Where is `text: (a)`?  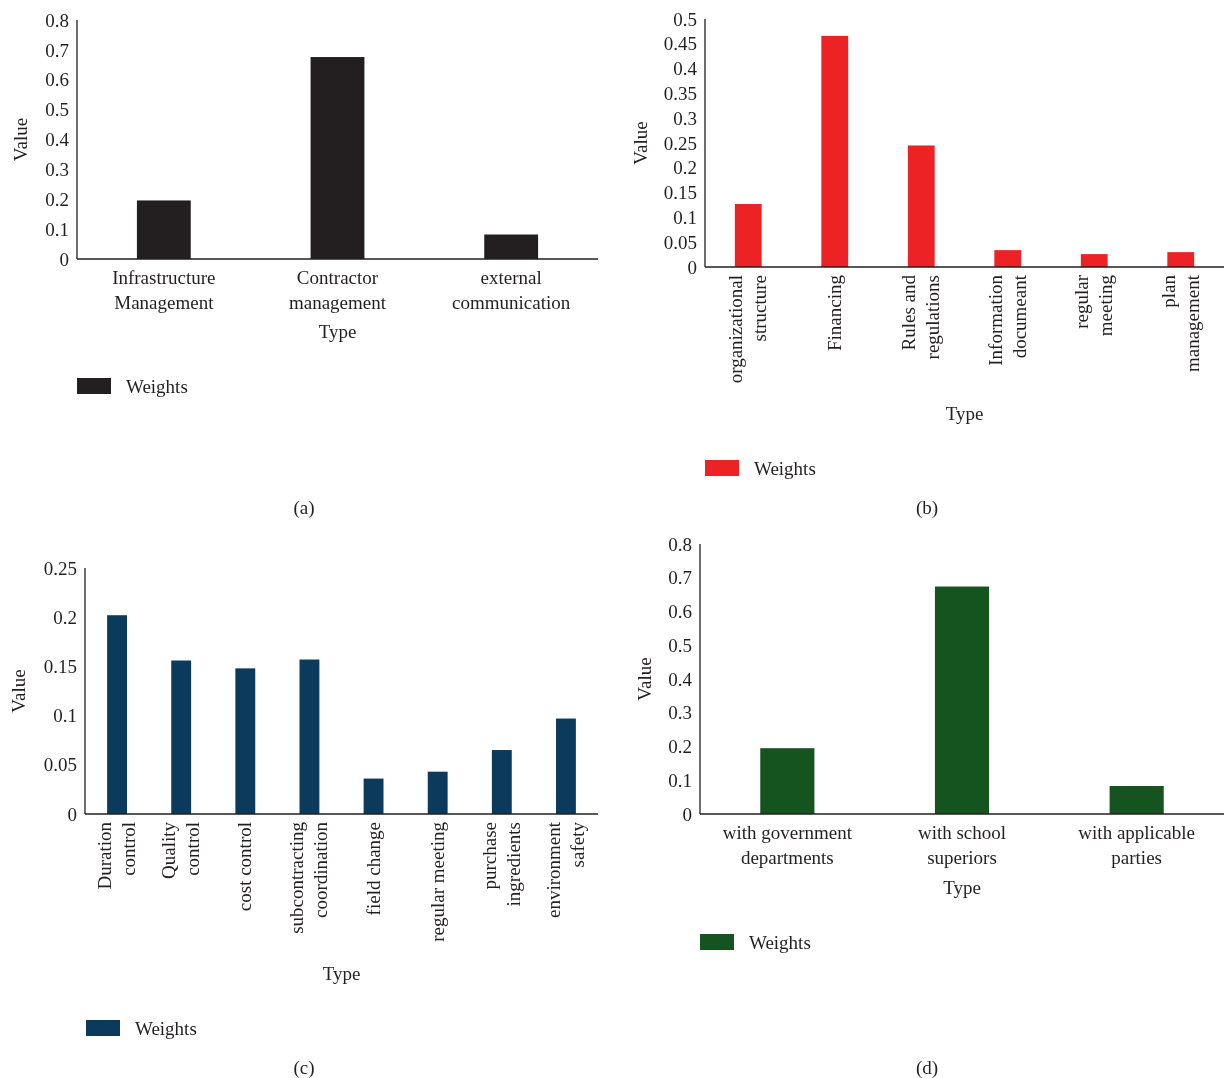 text: (a) is located at coordinates (304, 507).